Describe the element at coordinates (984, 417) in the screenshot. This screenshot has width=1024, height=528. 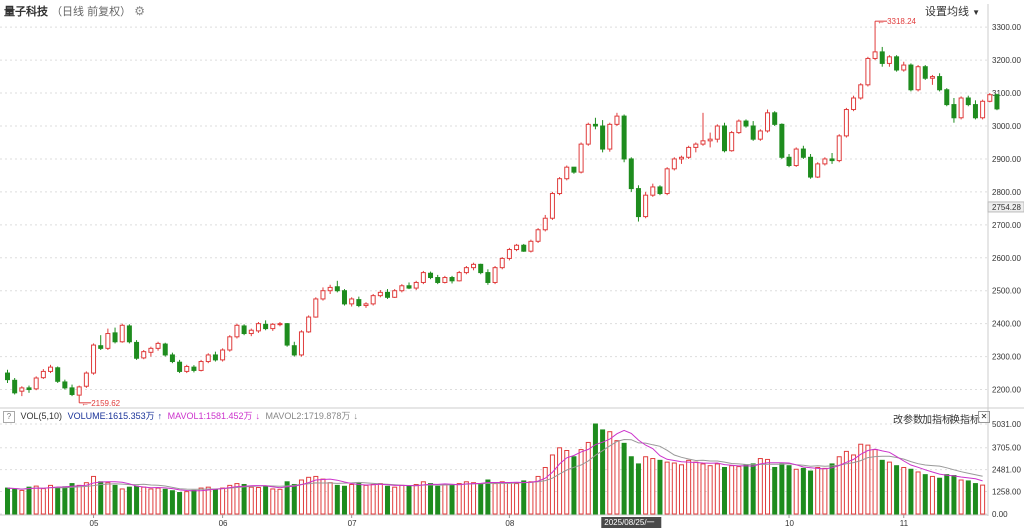
I see `close-icon: ✕` at that location.